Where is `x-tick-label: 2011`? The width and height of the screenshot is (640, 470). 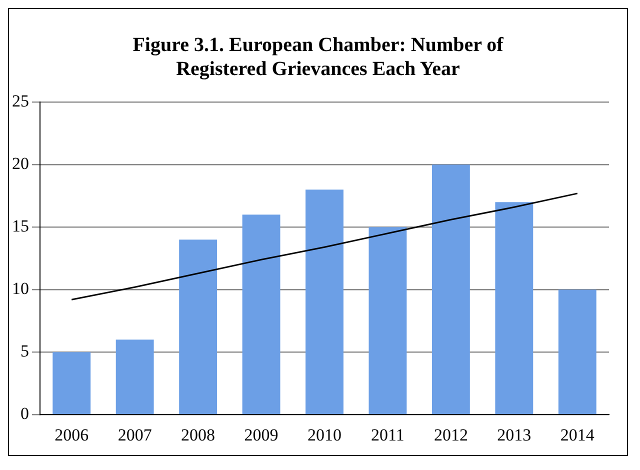 x-tick-label: 2011 is located at coordinates (387, 434).